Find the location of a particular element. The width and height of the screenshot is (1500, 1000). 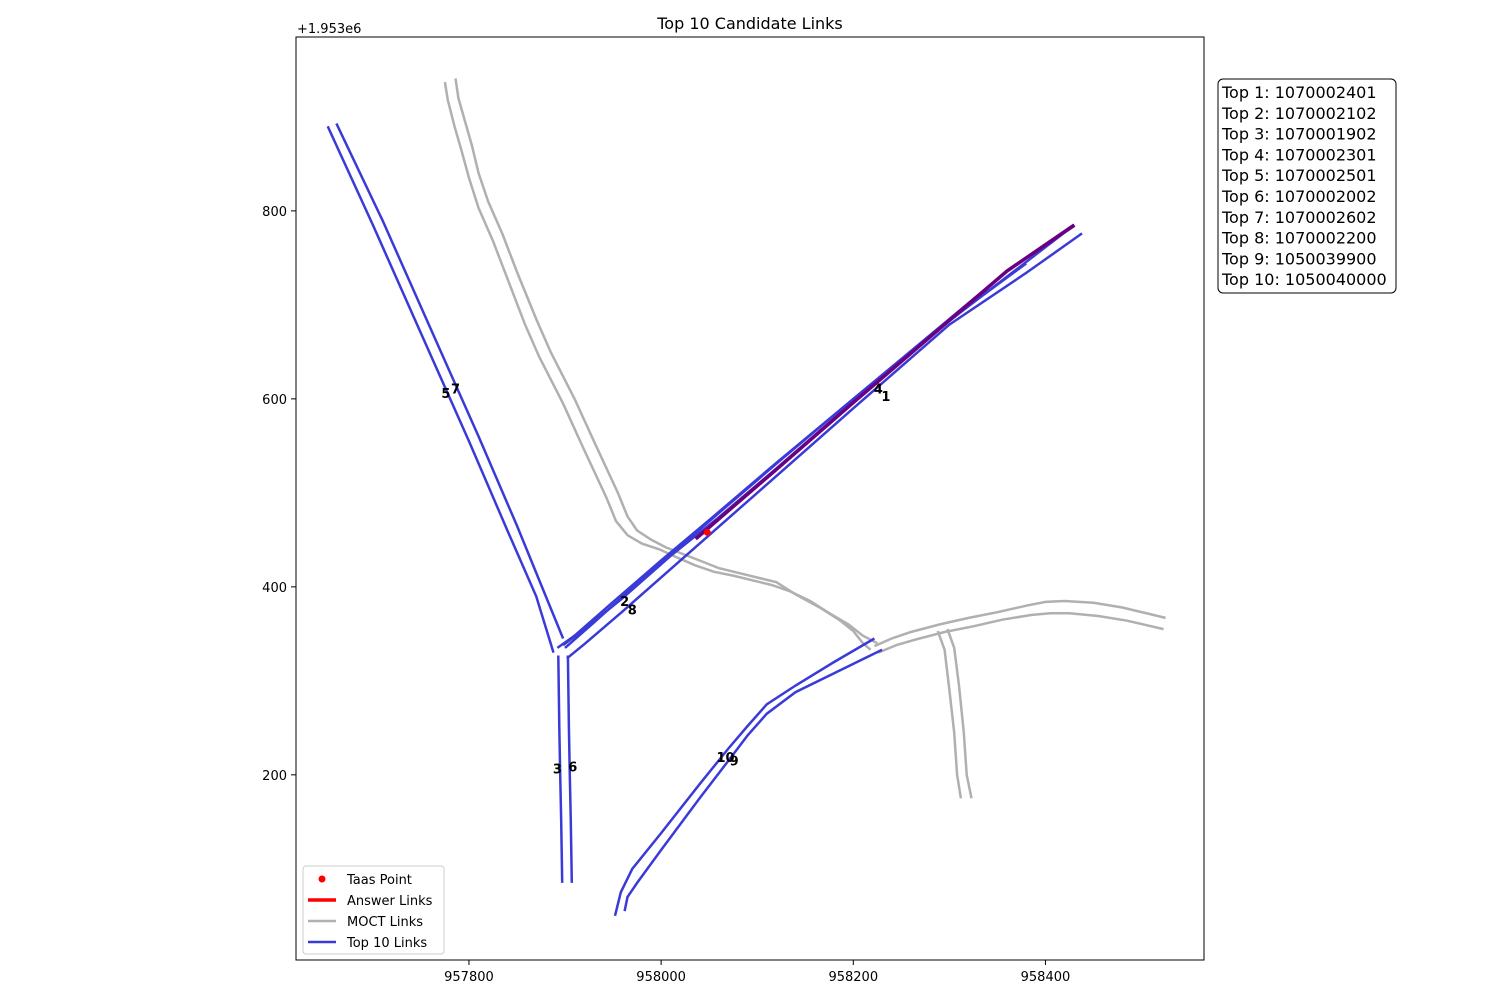

top-link-label-5: 5 is located at coordinates (445, 394).